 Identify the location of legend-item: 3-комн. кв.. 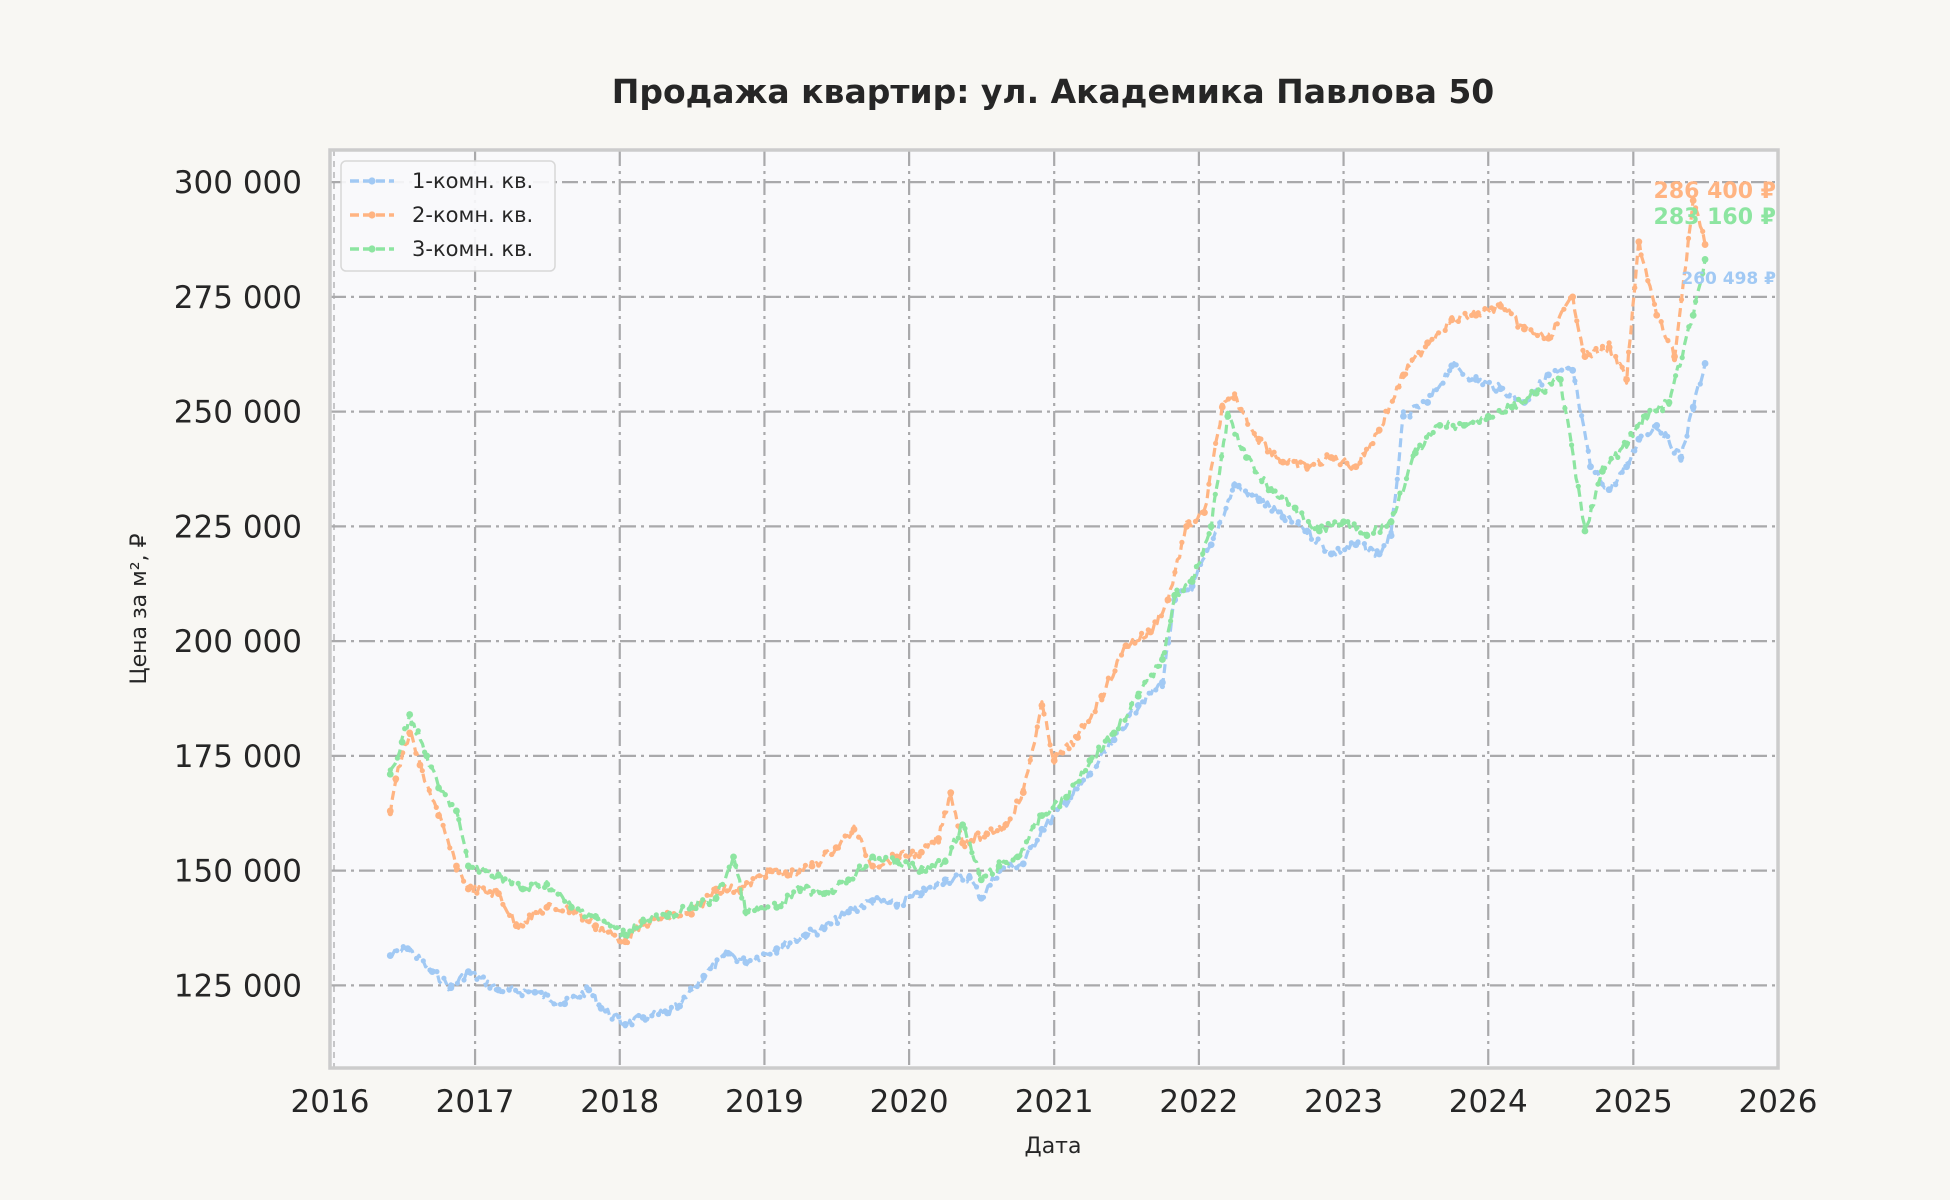
(441, 249).